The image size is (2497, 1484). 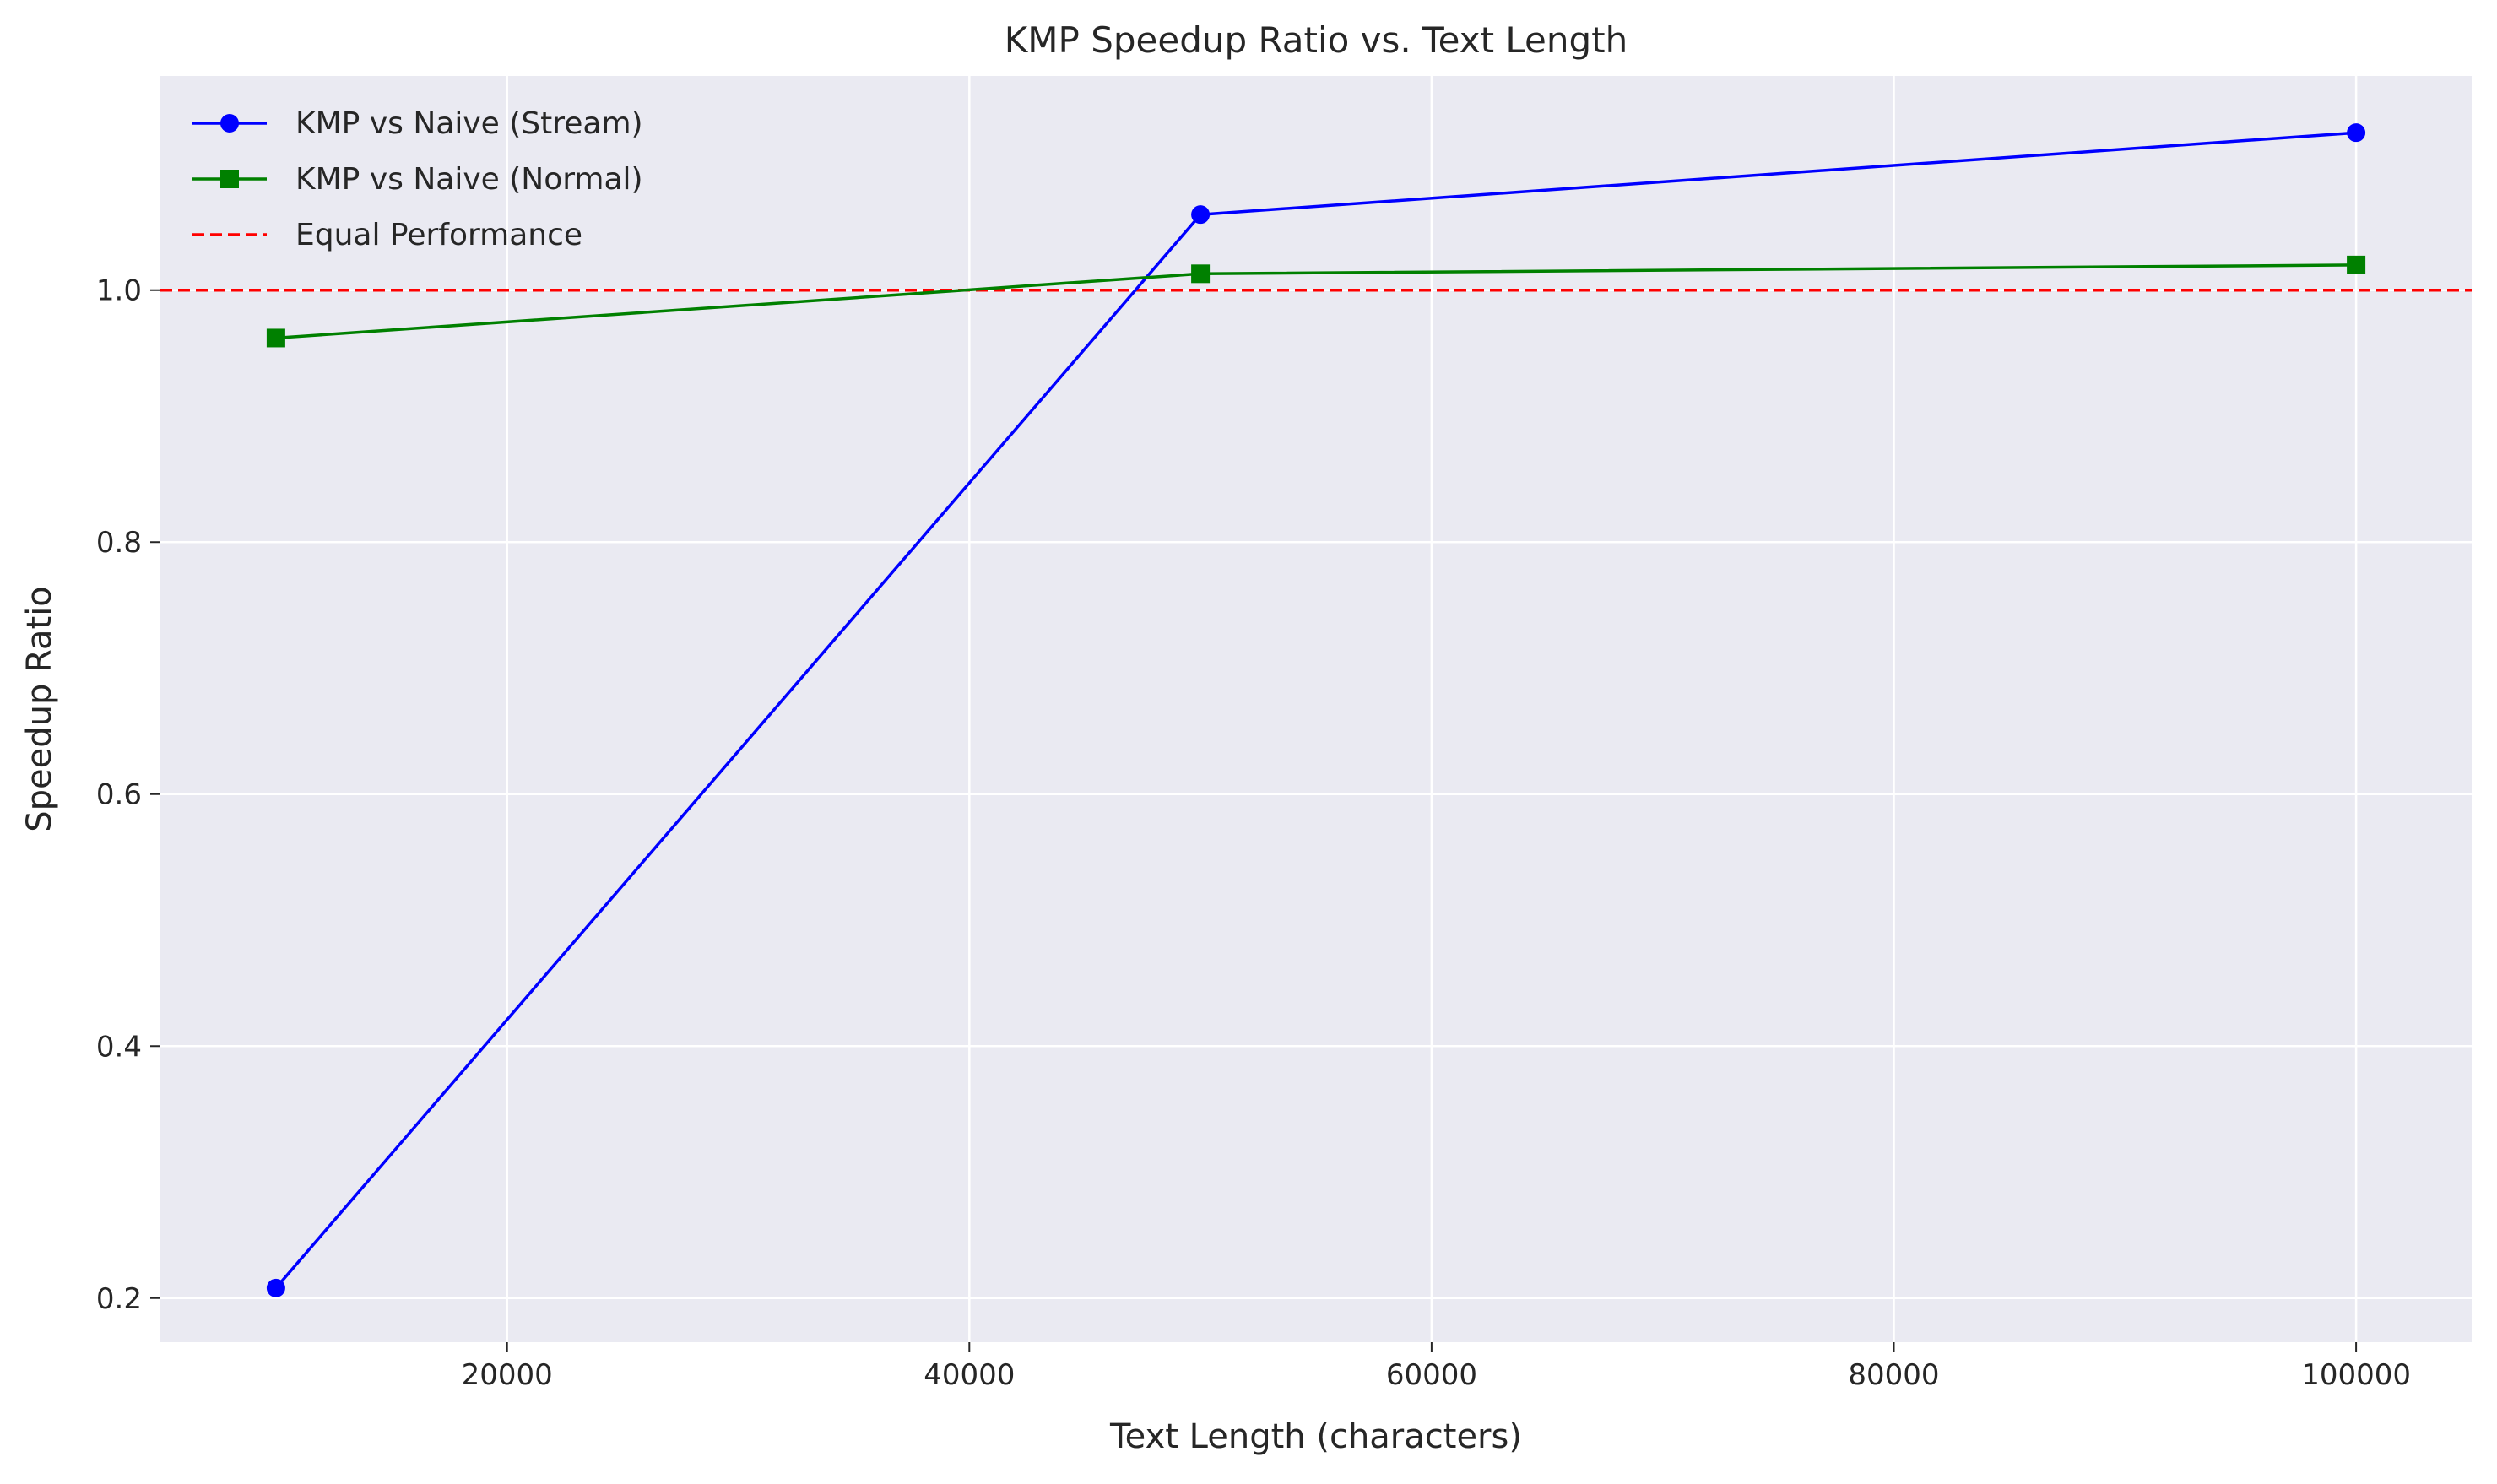 What do you see at coordinates (438, 235) in the screenshot?
I see `legend-label: Equal Performance` at bounding box center [438, 235].